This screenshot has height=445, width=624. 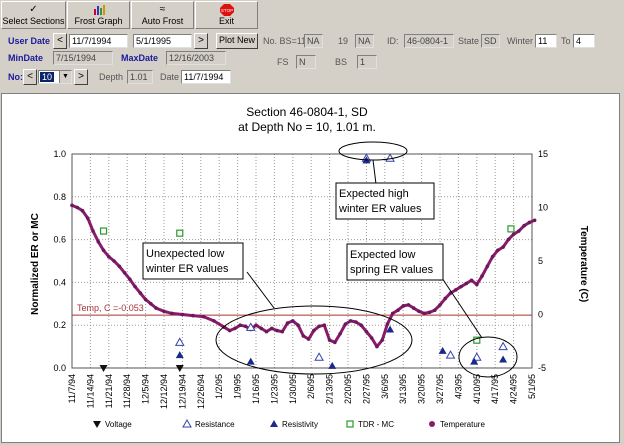 What do you see at coordinates (546, 41) in the screenshot?
I see `winter-field: 11` at bounding box center [546, 41].